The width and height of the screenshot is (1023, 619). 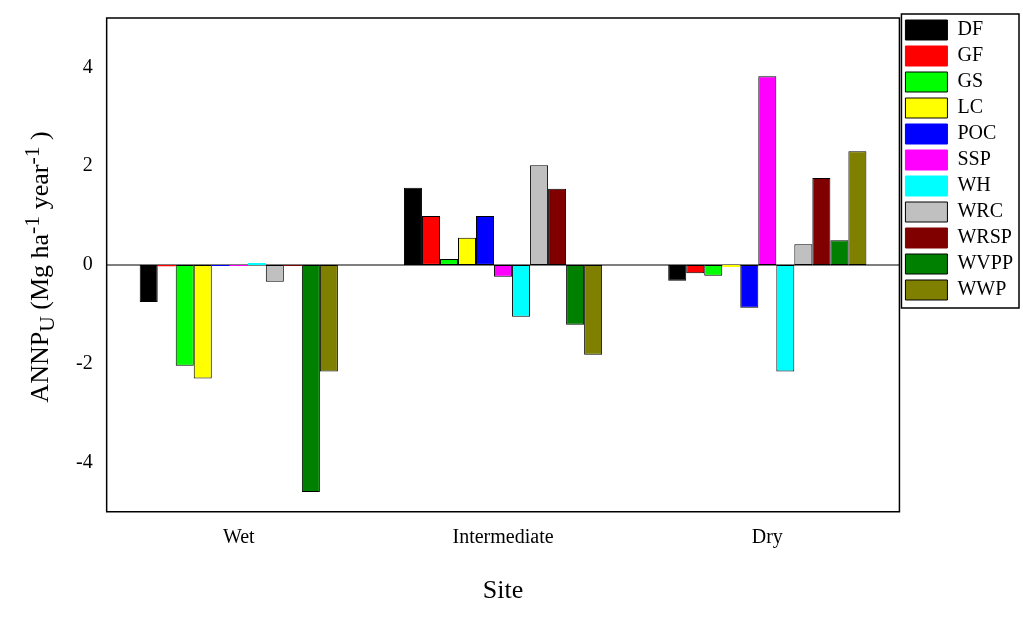 I want to click on legend-label: WRC, so click(x=980, y=210).